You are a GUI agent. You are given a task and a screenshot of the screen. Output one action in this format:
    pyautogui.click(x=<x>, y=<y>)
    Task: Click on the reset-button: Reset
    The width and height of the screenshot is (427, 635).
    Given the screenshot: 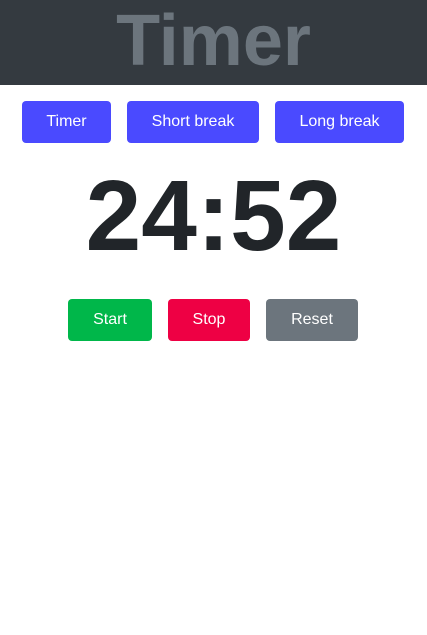 What is the action you would take?
    pyautogui.click(x=312, y=320)
    